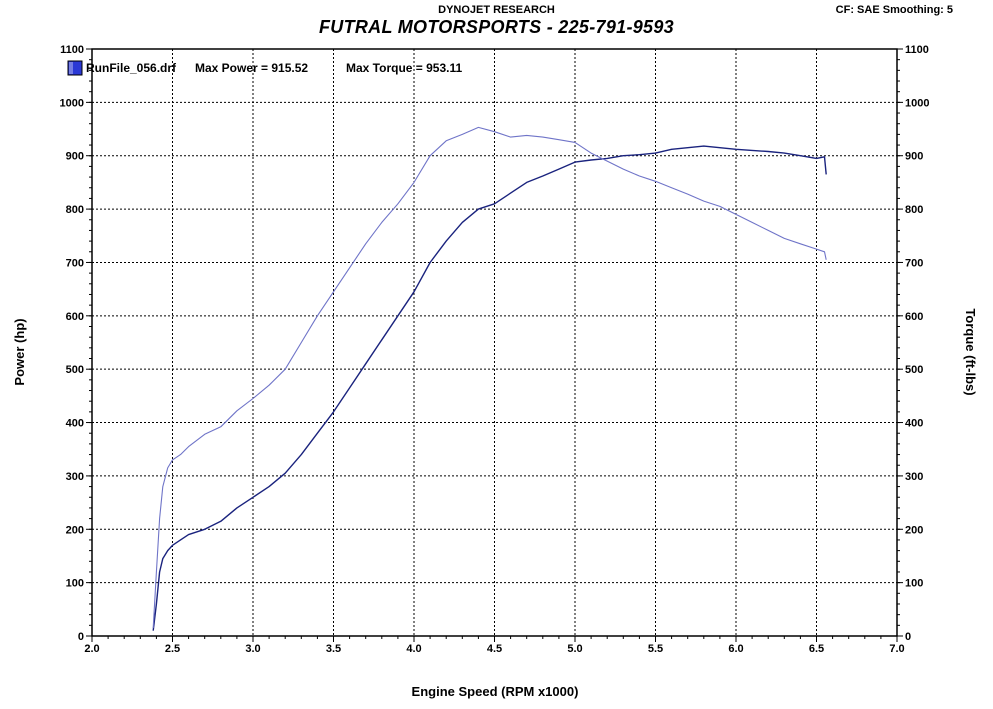 This screenshot has width=993, height=709. What do you see at coordinates (413, 649) in the screenshot?
I see `x-tick-label: 4.0` at bounding box center [413, 649].